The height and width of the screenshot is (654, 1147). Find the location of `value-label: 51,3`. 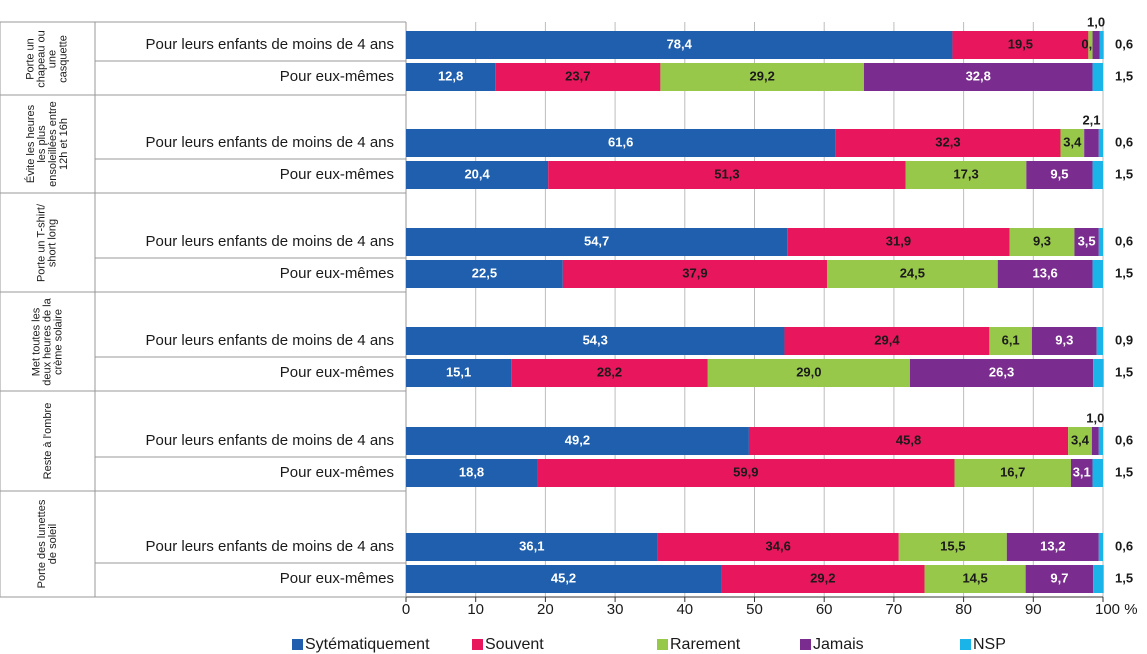

value-label: 51,3 is located at coordinates (726, 173).